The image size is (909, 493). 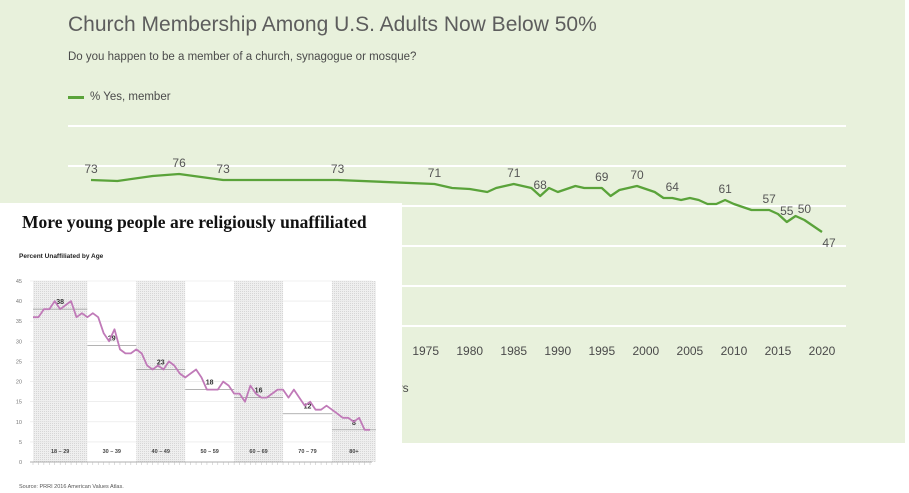 What do you see at coordinates (60, 302) in the screenshot?
I see `group-average-label: 38` at bounding box center [60, 302].